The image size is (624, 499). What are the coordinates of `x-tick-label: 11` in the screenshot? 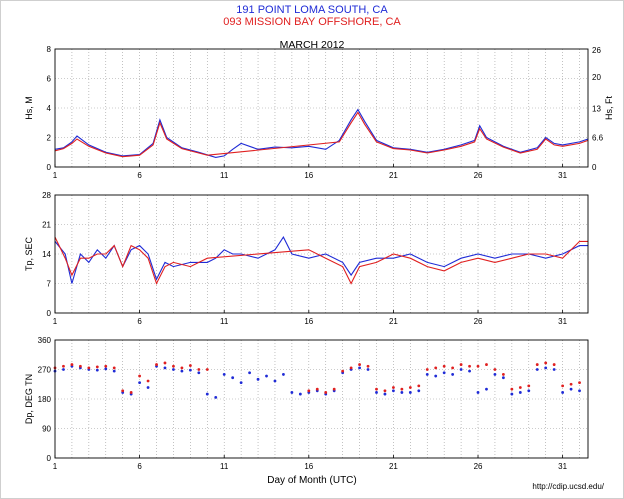 It's located at (224, 466).